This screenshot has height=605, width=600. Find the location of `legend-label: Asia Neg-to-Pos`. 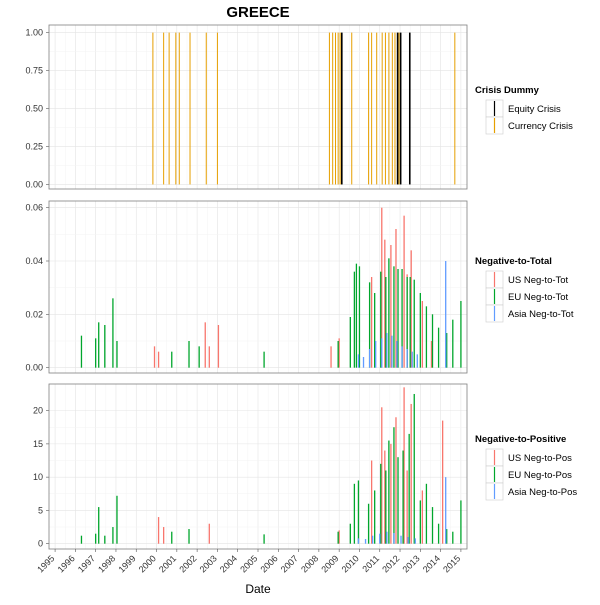

legend-label: Asia Neg-to-Pos is located at coordinates (542, 492).